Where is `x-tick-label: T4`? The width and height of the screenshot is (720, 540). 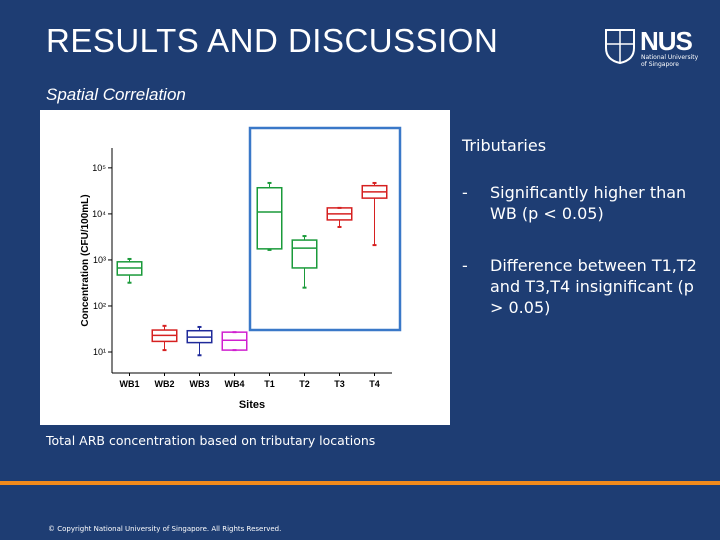 x-tick-label: T4 is located at coordinates (374, 384).